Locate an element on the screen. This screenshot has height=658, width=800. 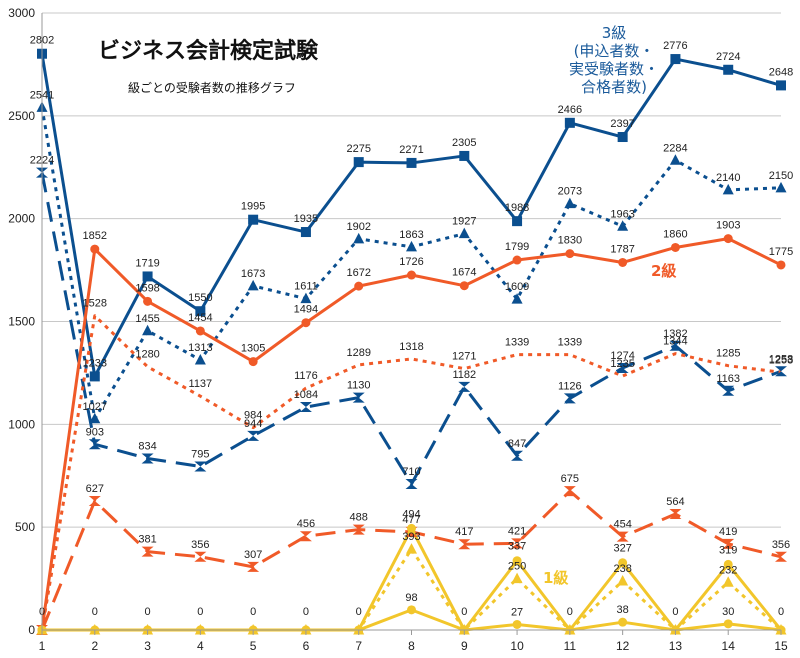
y-tick-label-3000: 3000 is located at coordinates (21, 13).